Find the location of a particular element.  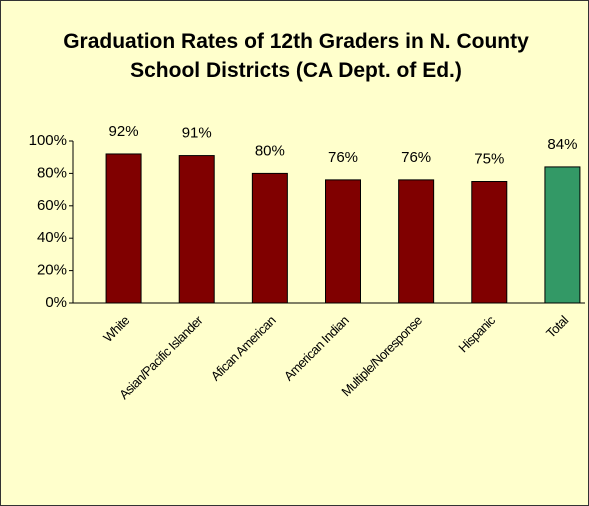

x-tick-label: Afican American is located at coordinates (243, 348).